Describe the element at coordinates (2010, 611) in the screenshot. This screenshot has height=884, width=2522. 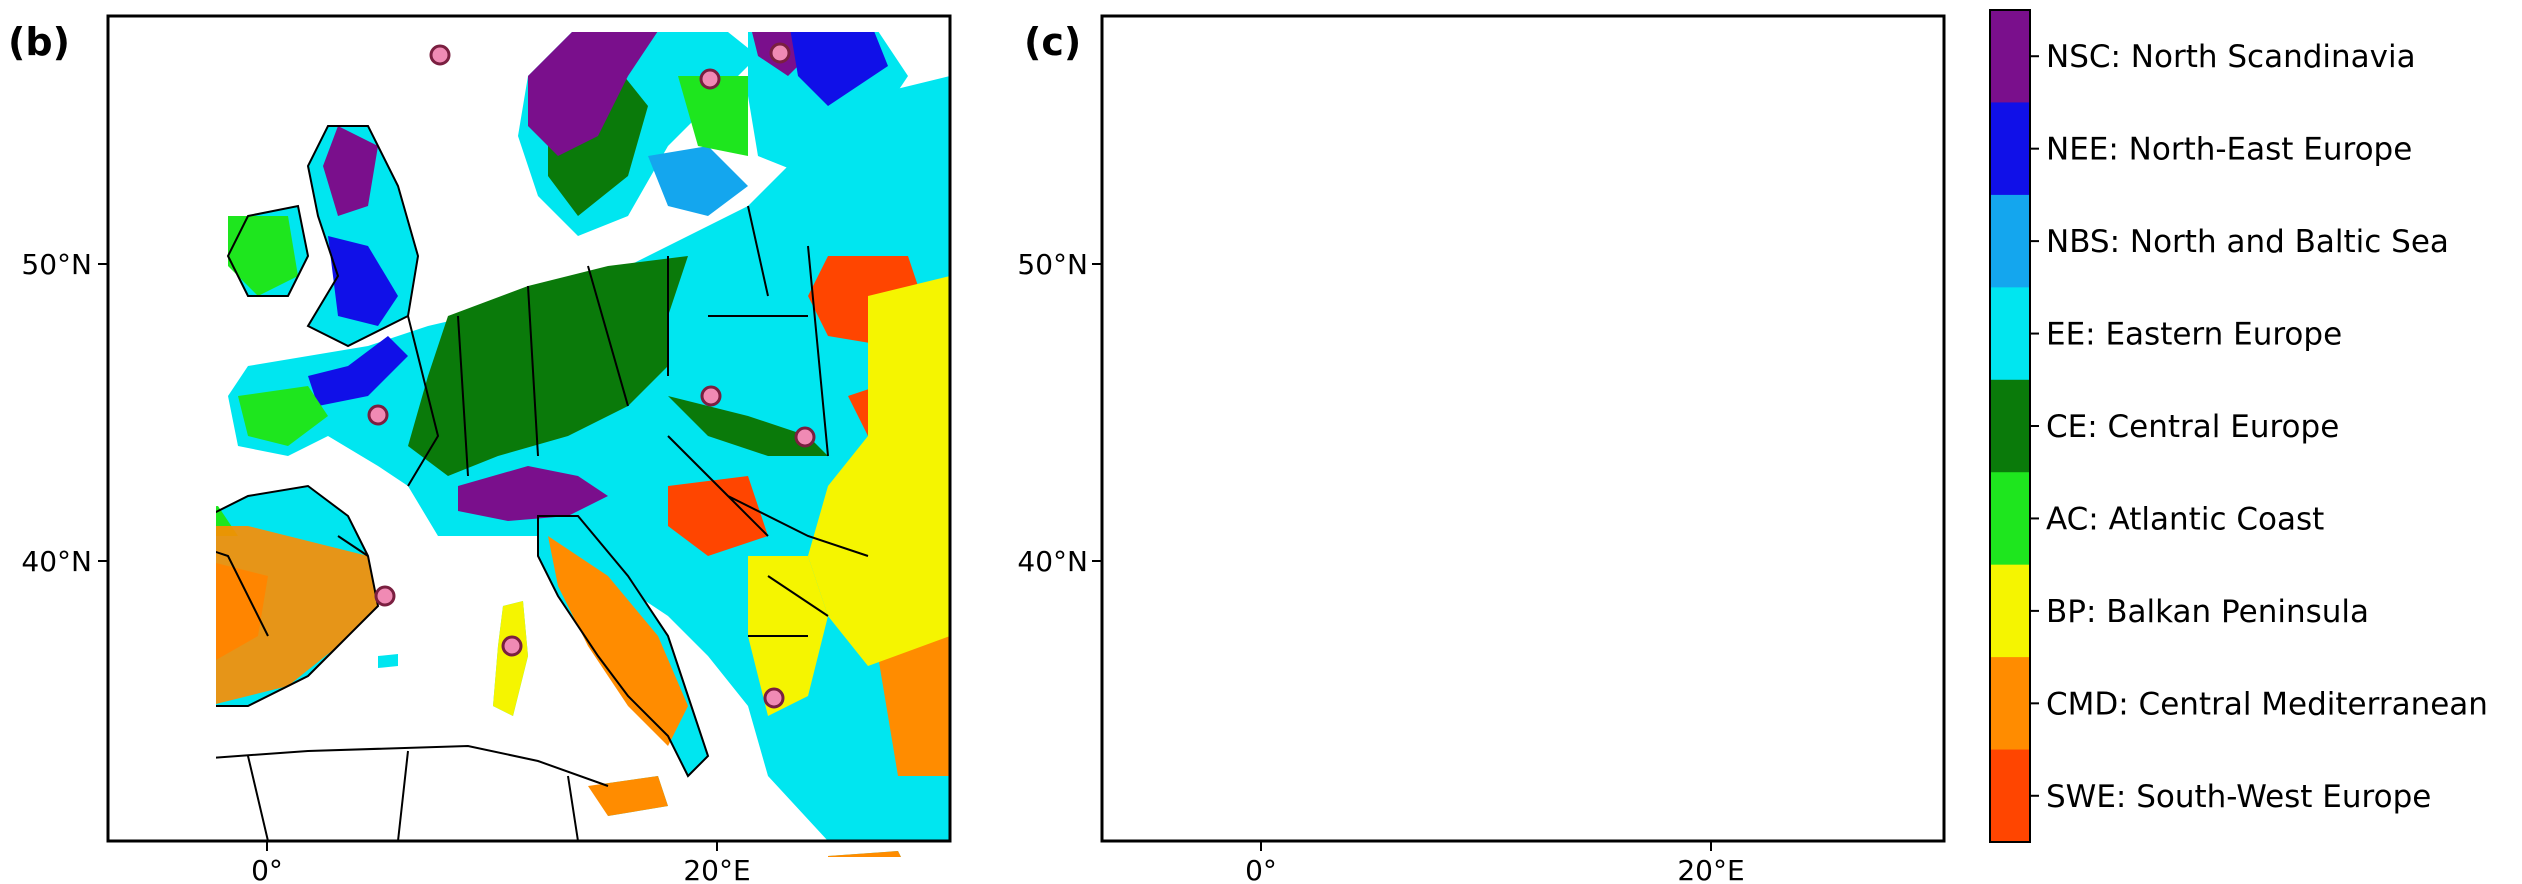
I see `legend-swatch-bp` at that location.